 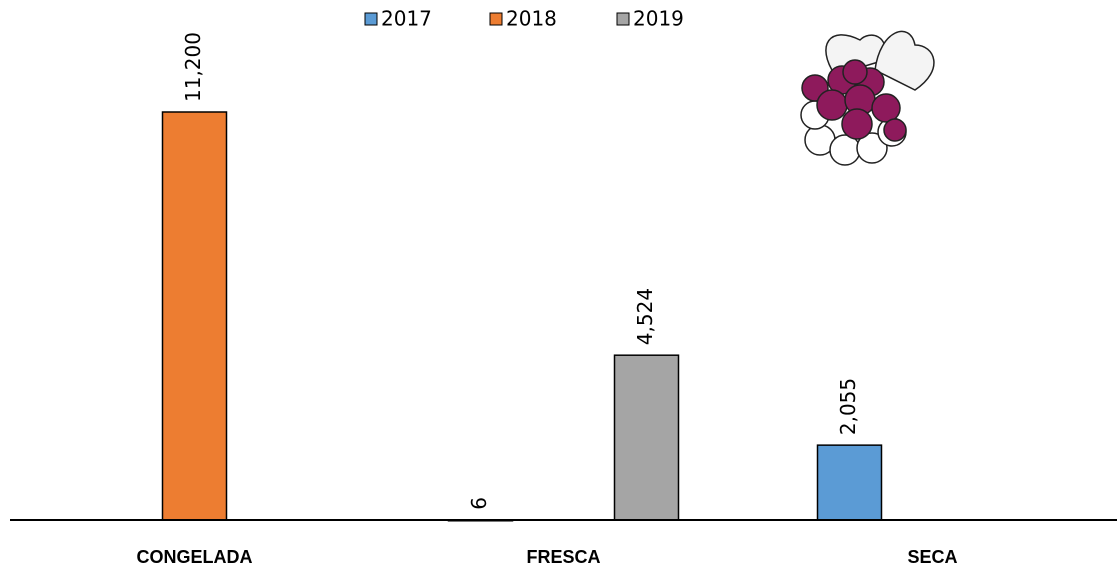 I want to click on value-label: 11,200, so click(x=193, y=67).